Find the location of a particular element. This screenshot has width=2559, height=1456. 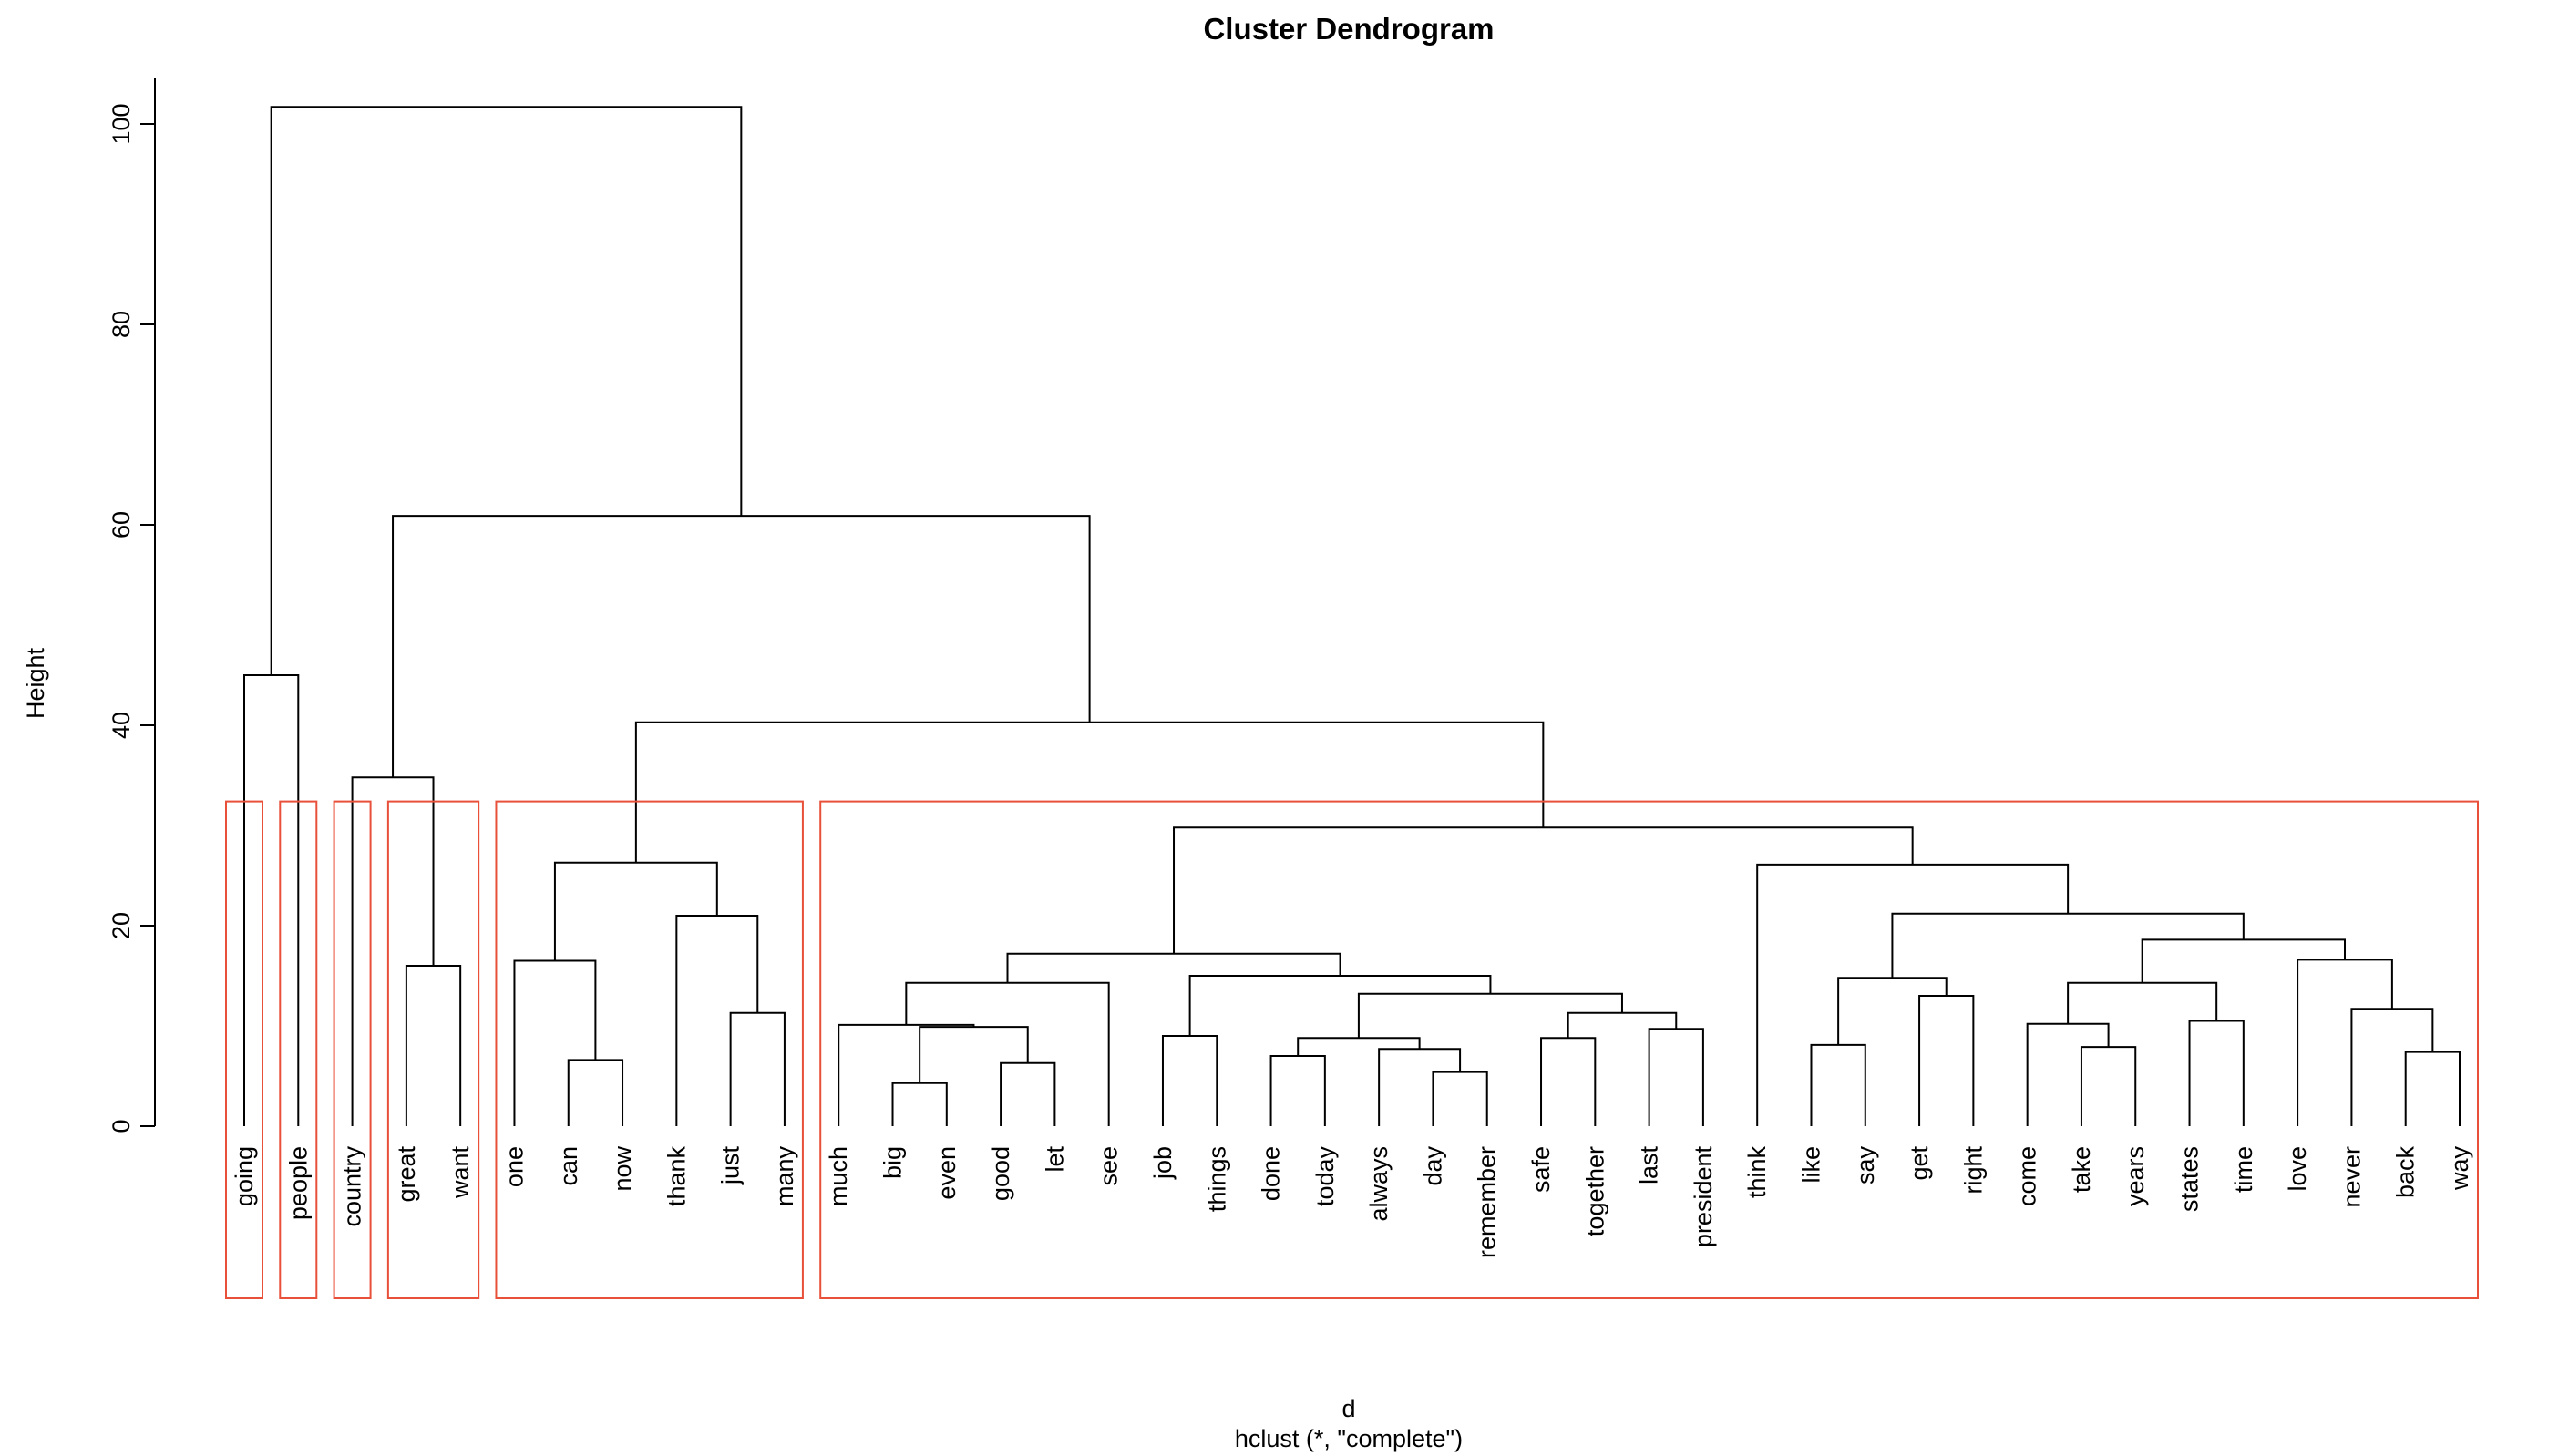

leaf-label: country is located at coordinates (352, 1186).